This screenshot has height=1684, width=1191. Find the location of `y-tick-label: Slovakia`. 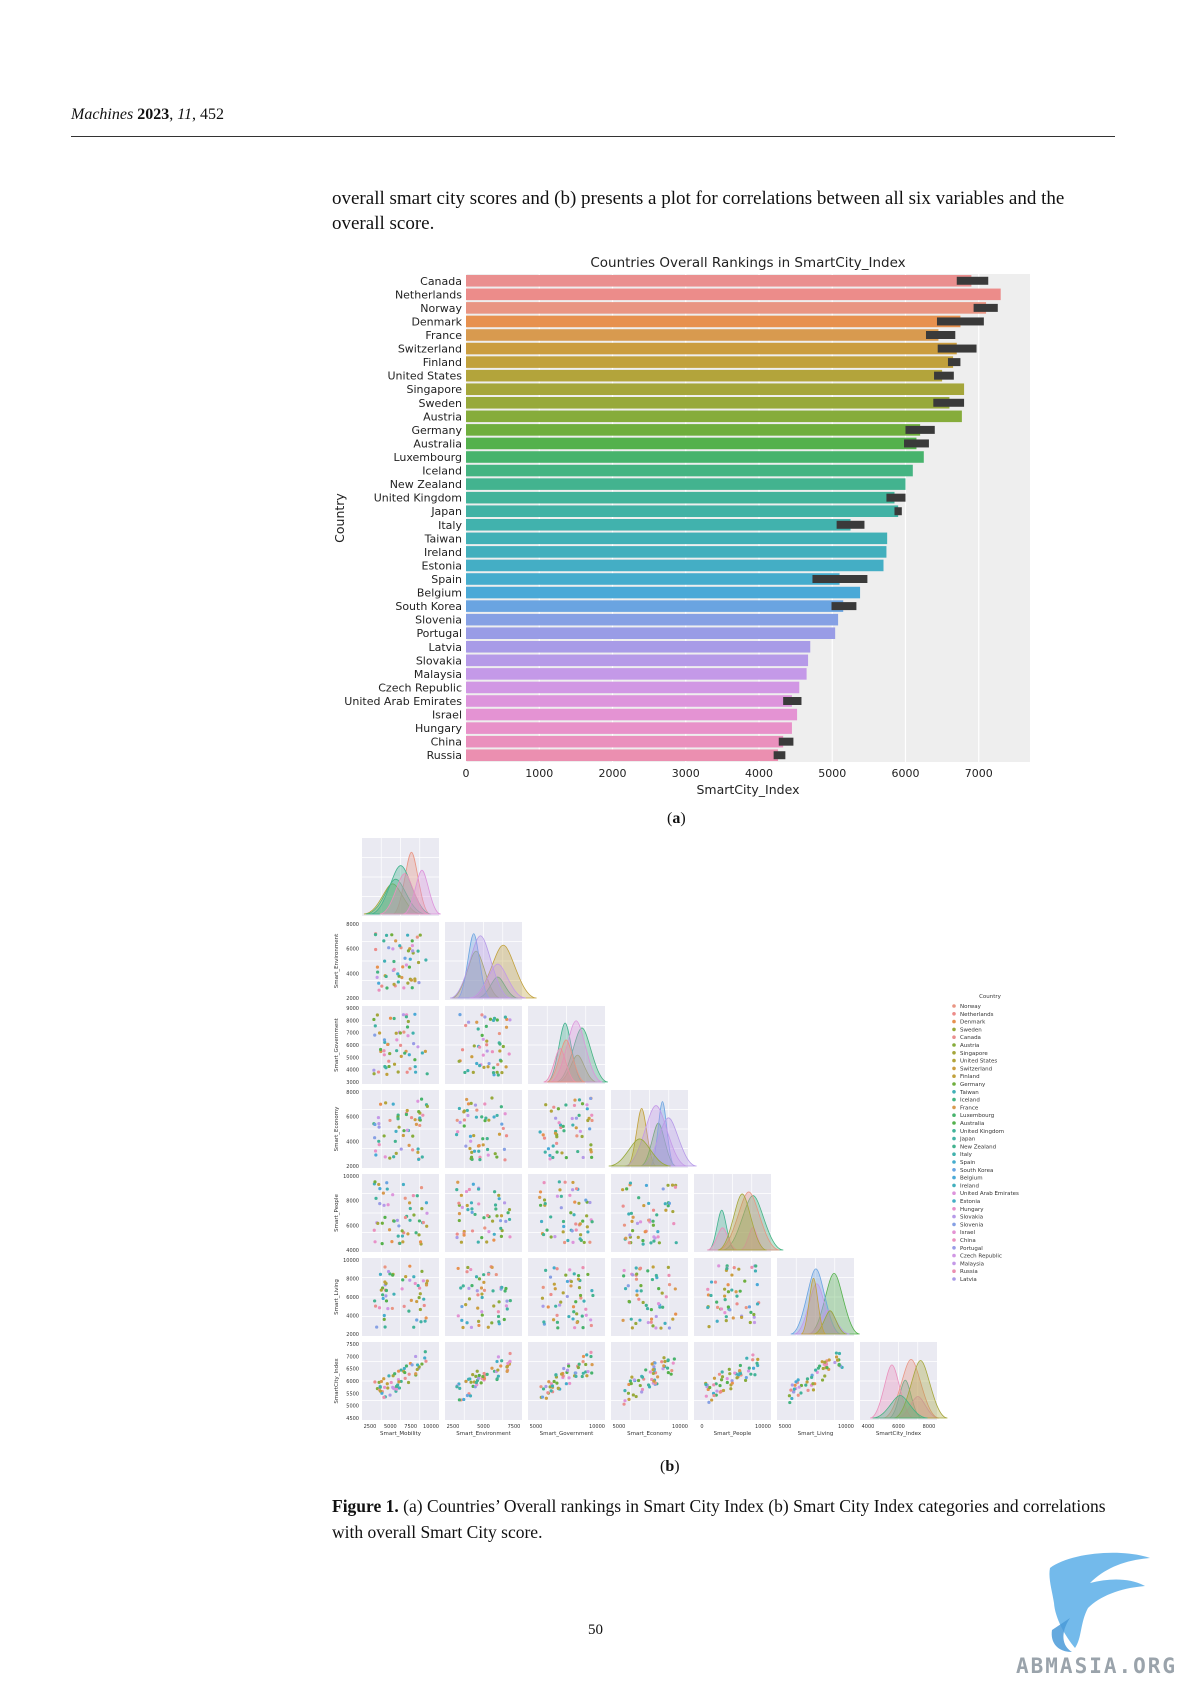

y-tick-label: Slovakia is located at coordinates (439, 660).